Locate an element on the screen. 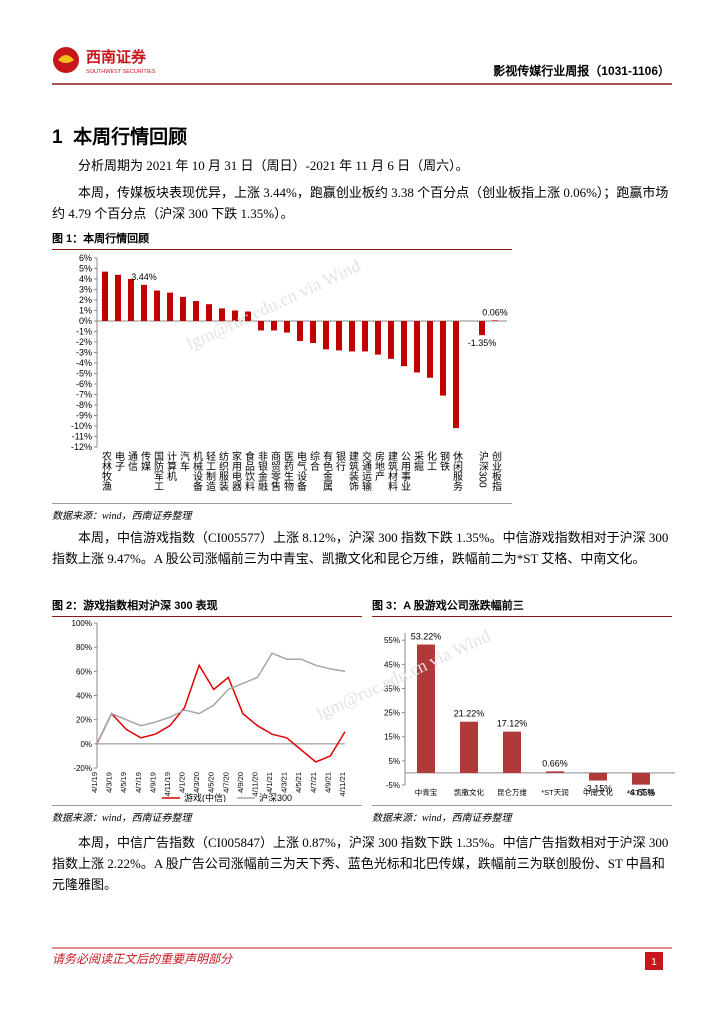  x-tick-label: 4/3/21 is located at coordinates (284, 782).